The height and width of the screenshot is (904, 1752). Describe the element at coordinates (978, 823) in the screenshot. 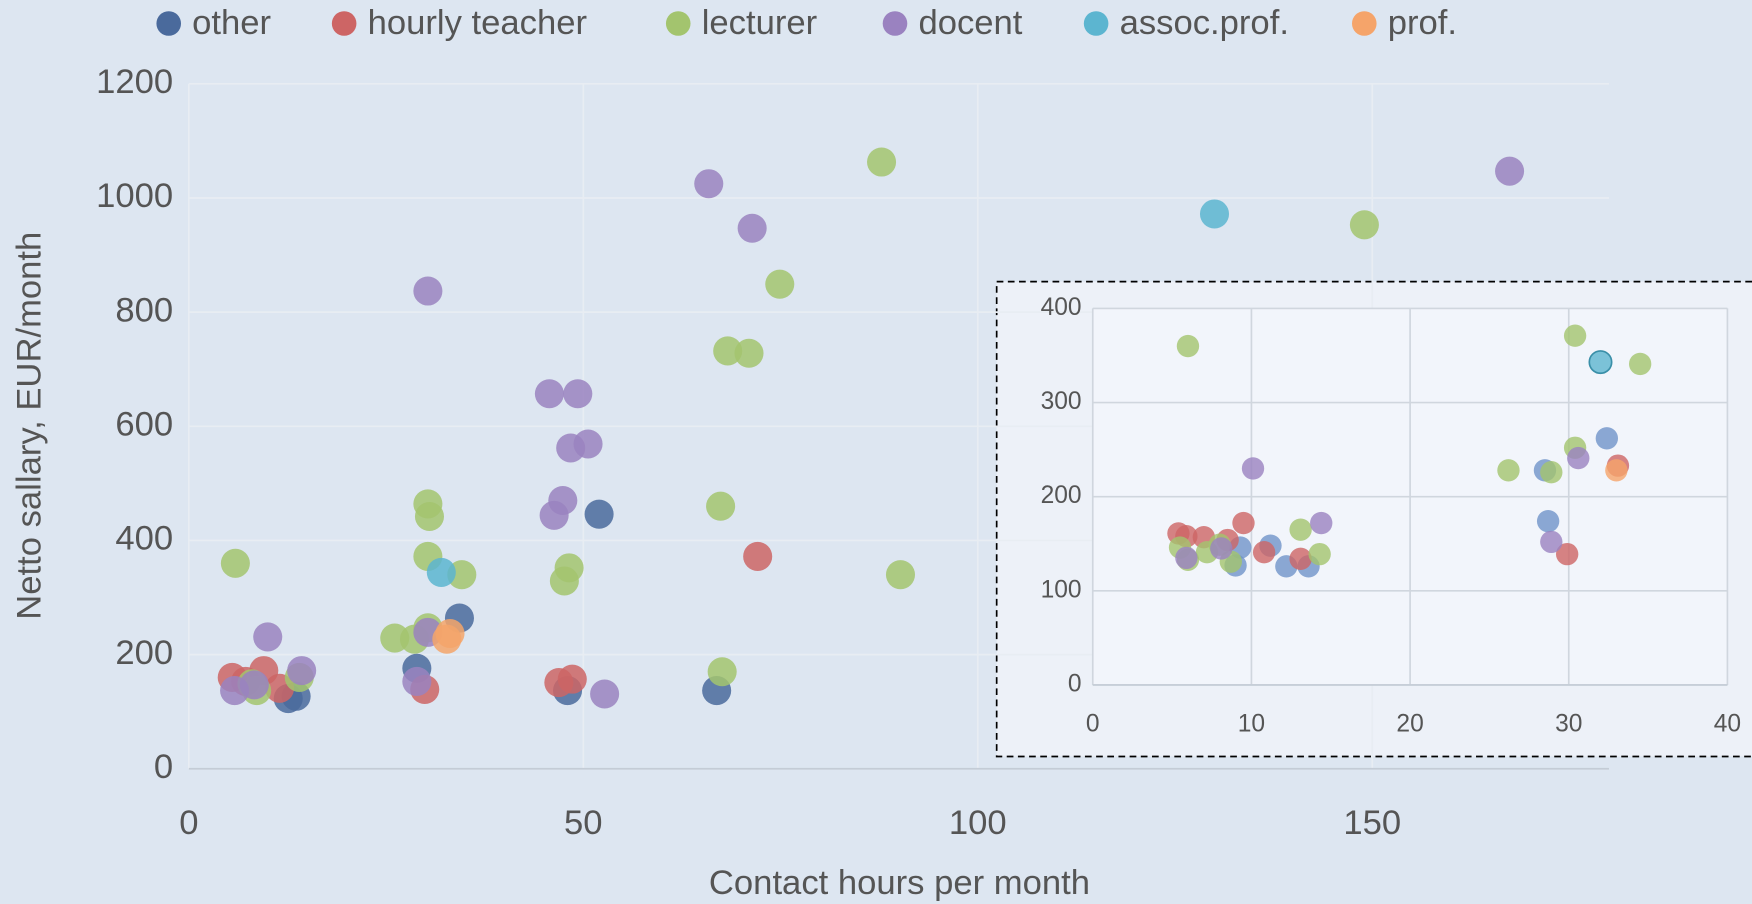

I see `x-tick-label: 100` at that location.